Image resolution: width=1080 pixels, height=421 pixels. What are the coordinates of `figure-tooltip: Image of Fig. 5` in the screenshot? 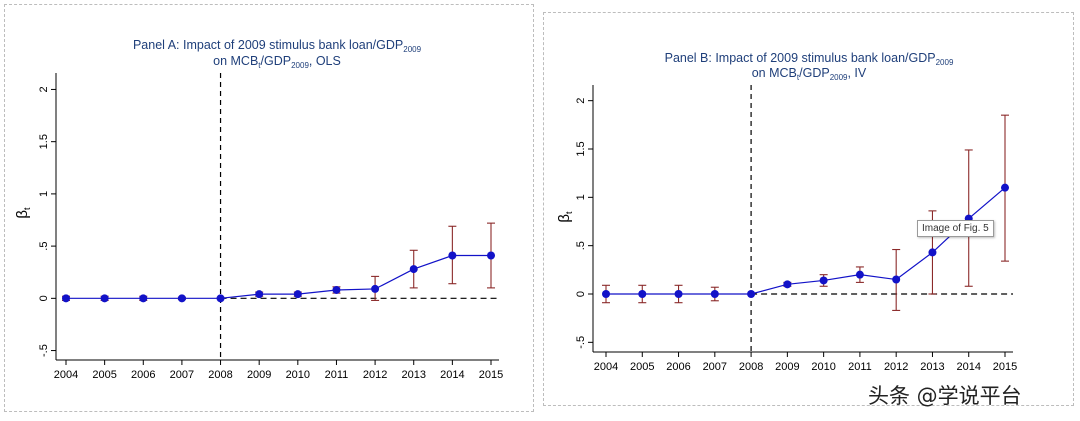 It's located at (955, 228).